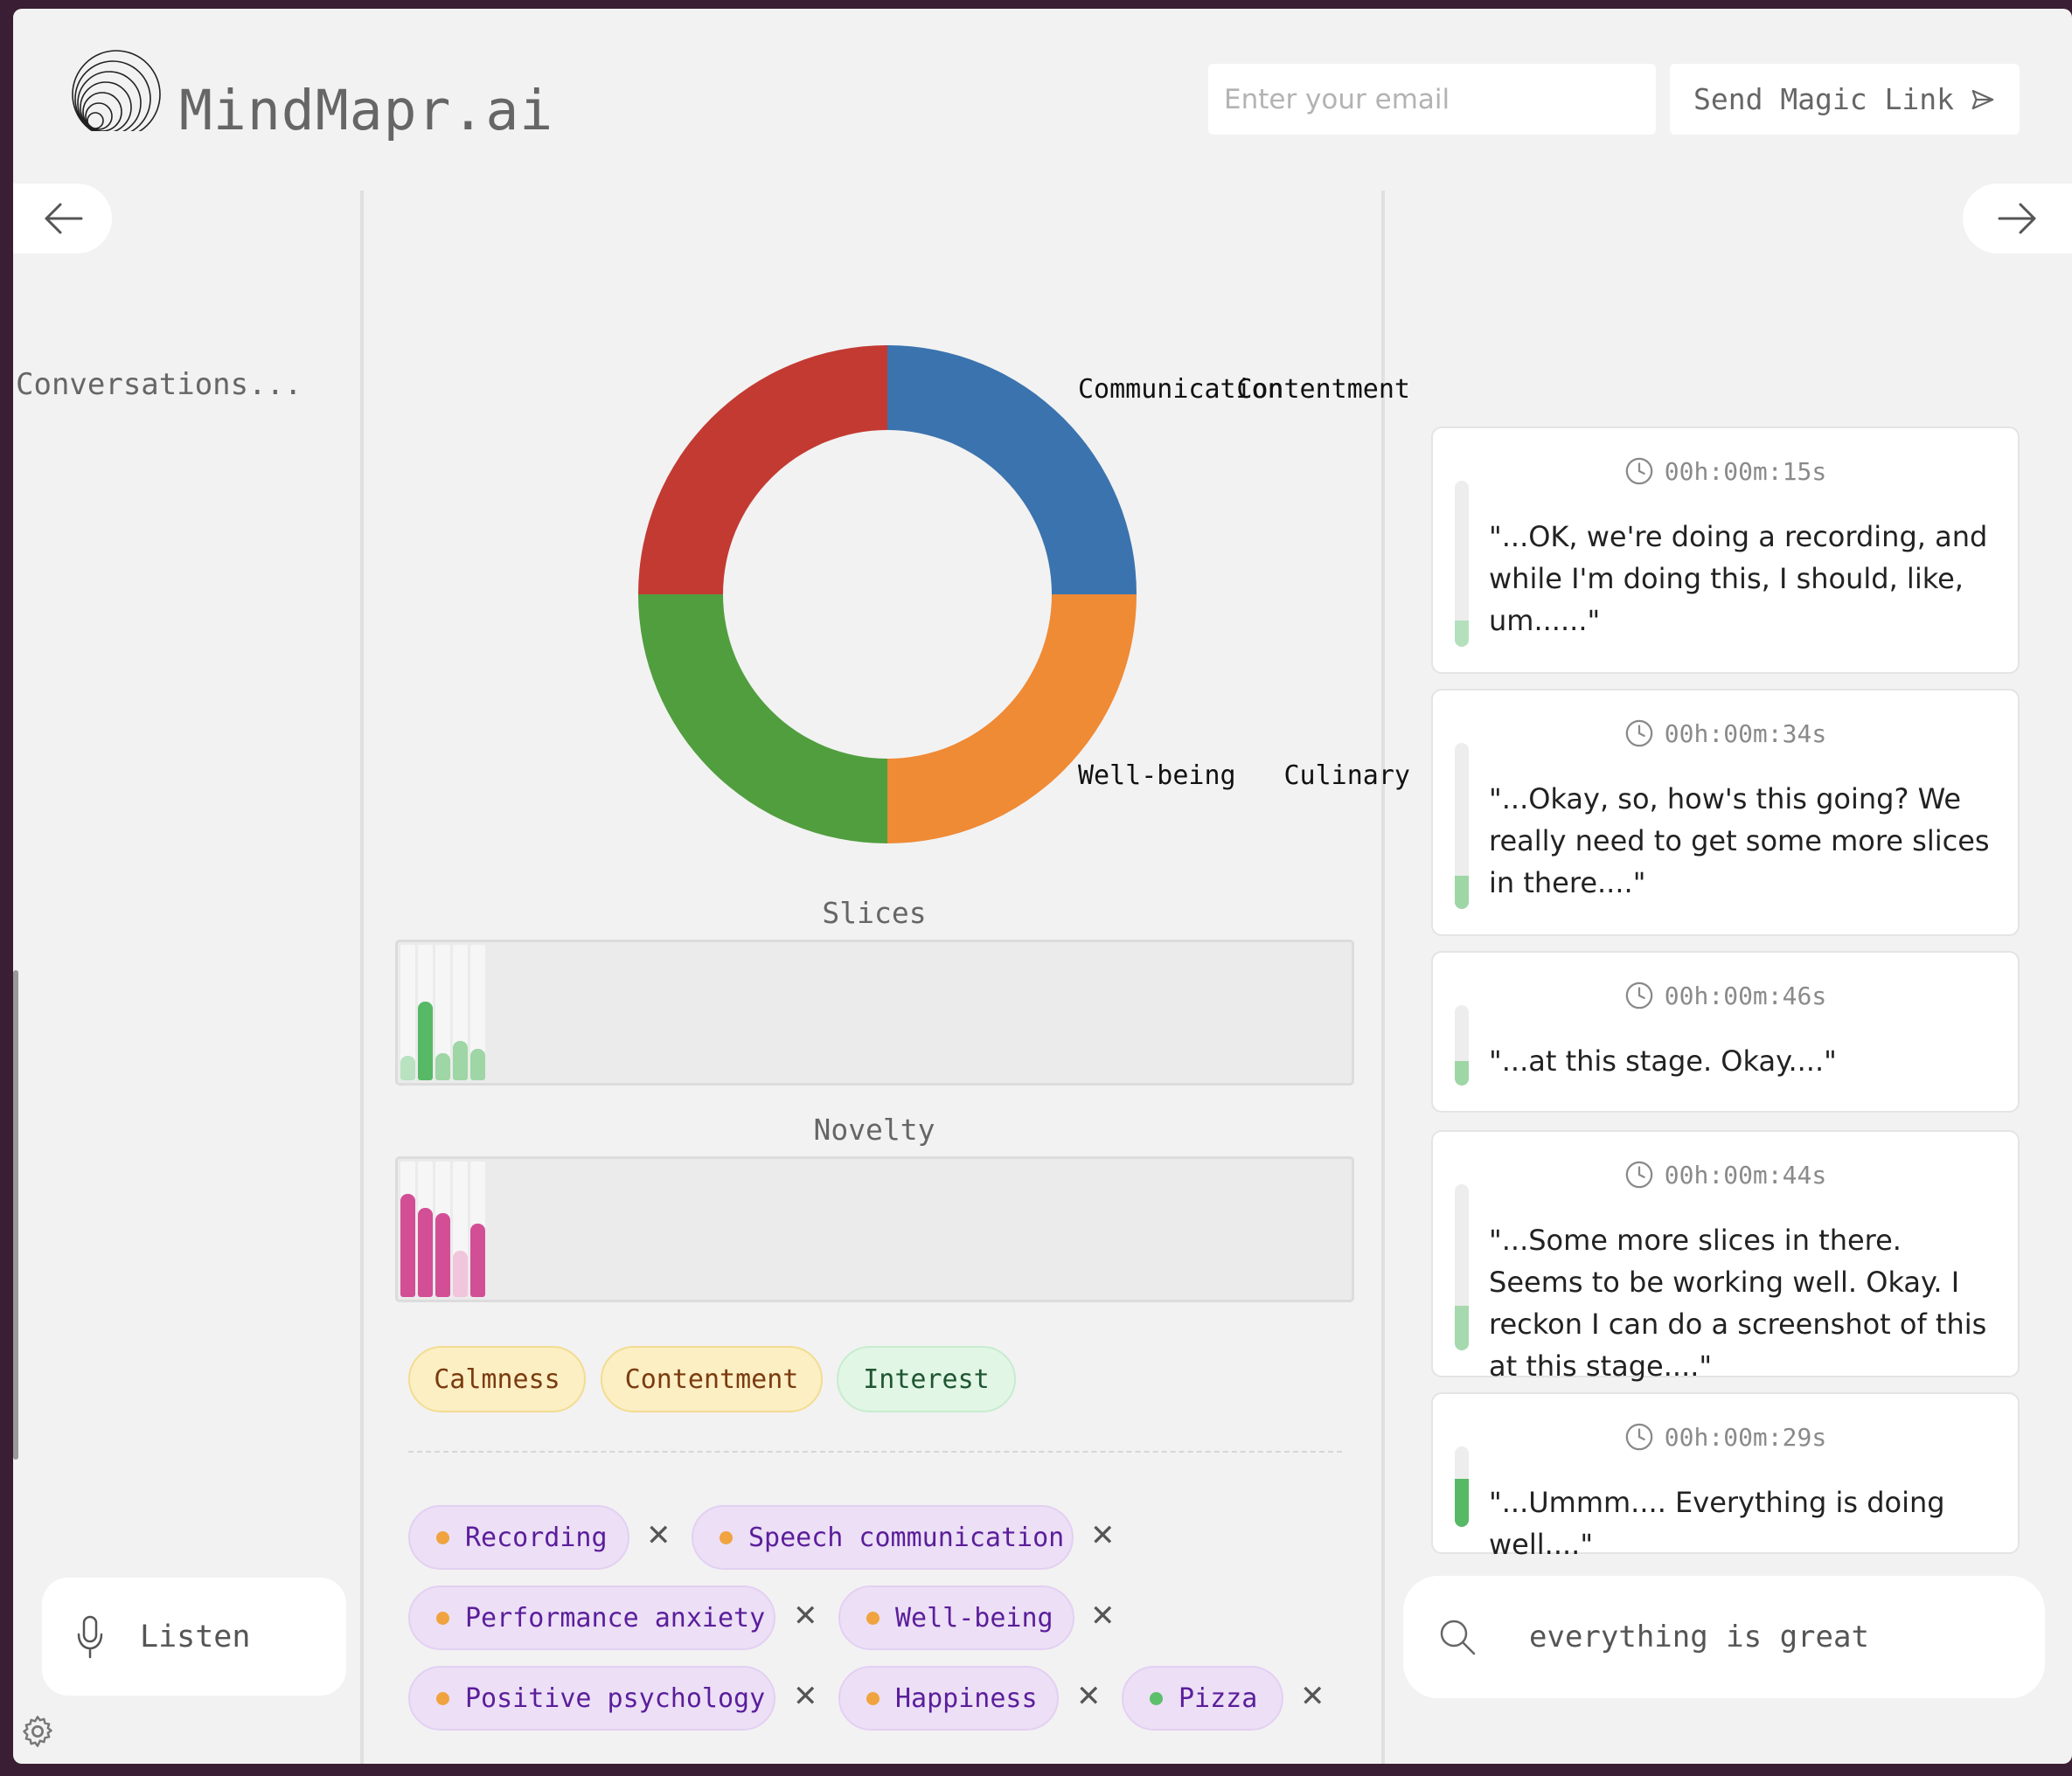 Image resolution: width=2072 pixels, height=1776 pixels. Describe the element at coordinates (1774, 1638) in the screenshot. I see `search-input` at that location.